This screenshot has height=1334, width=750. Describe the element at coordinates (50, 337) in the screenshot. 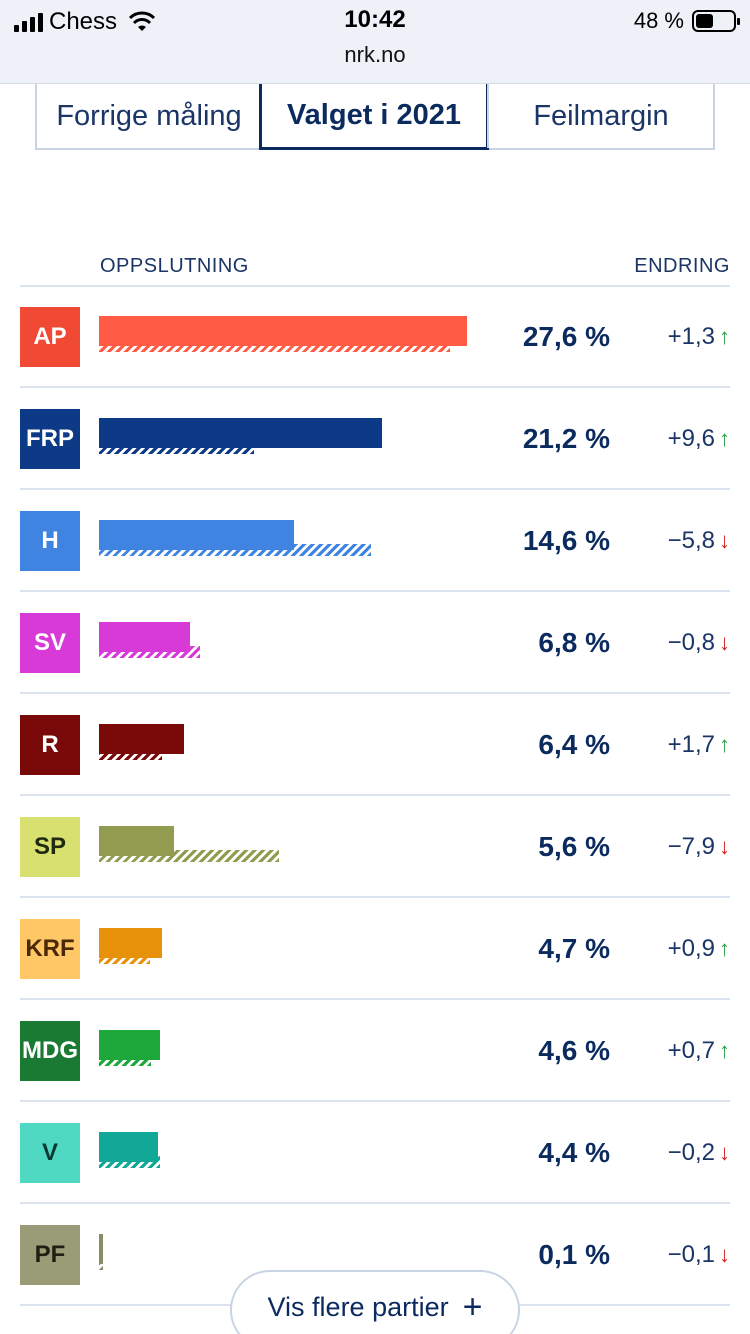

I see `party-badge: AP` at that location.